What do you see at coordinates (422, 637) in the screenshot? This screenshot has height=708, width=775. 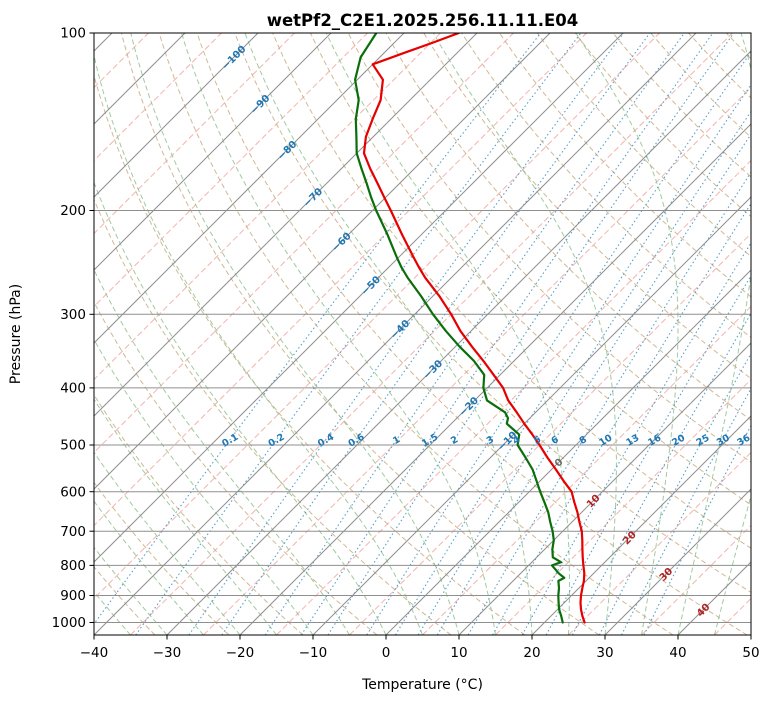 I see `x-axis-ticks` at bounding box center [422, 637].